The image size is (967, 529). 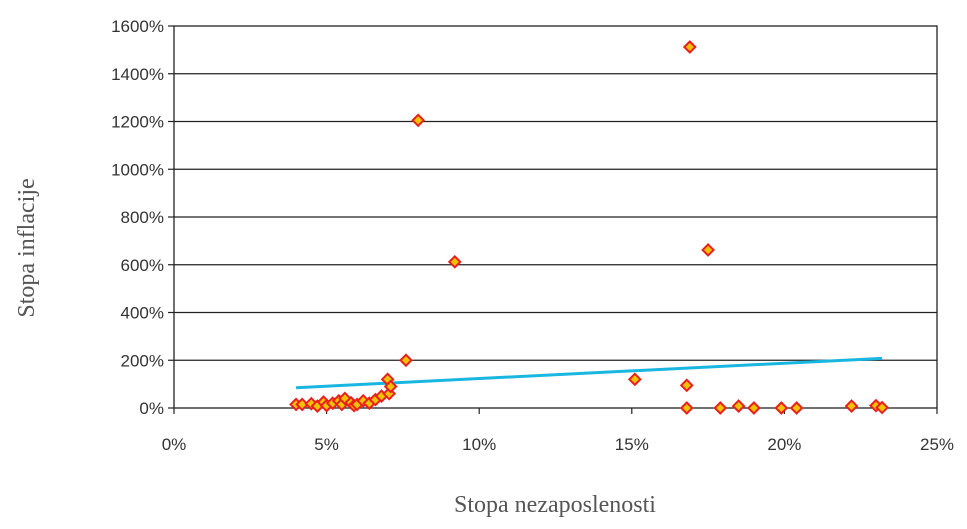 I want to click on x-axis-title: Stopa nezaposlenosti, so click(x=555, y=505).